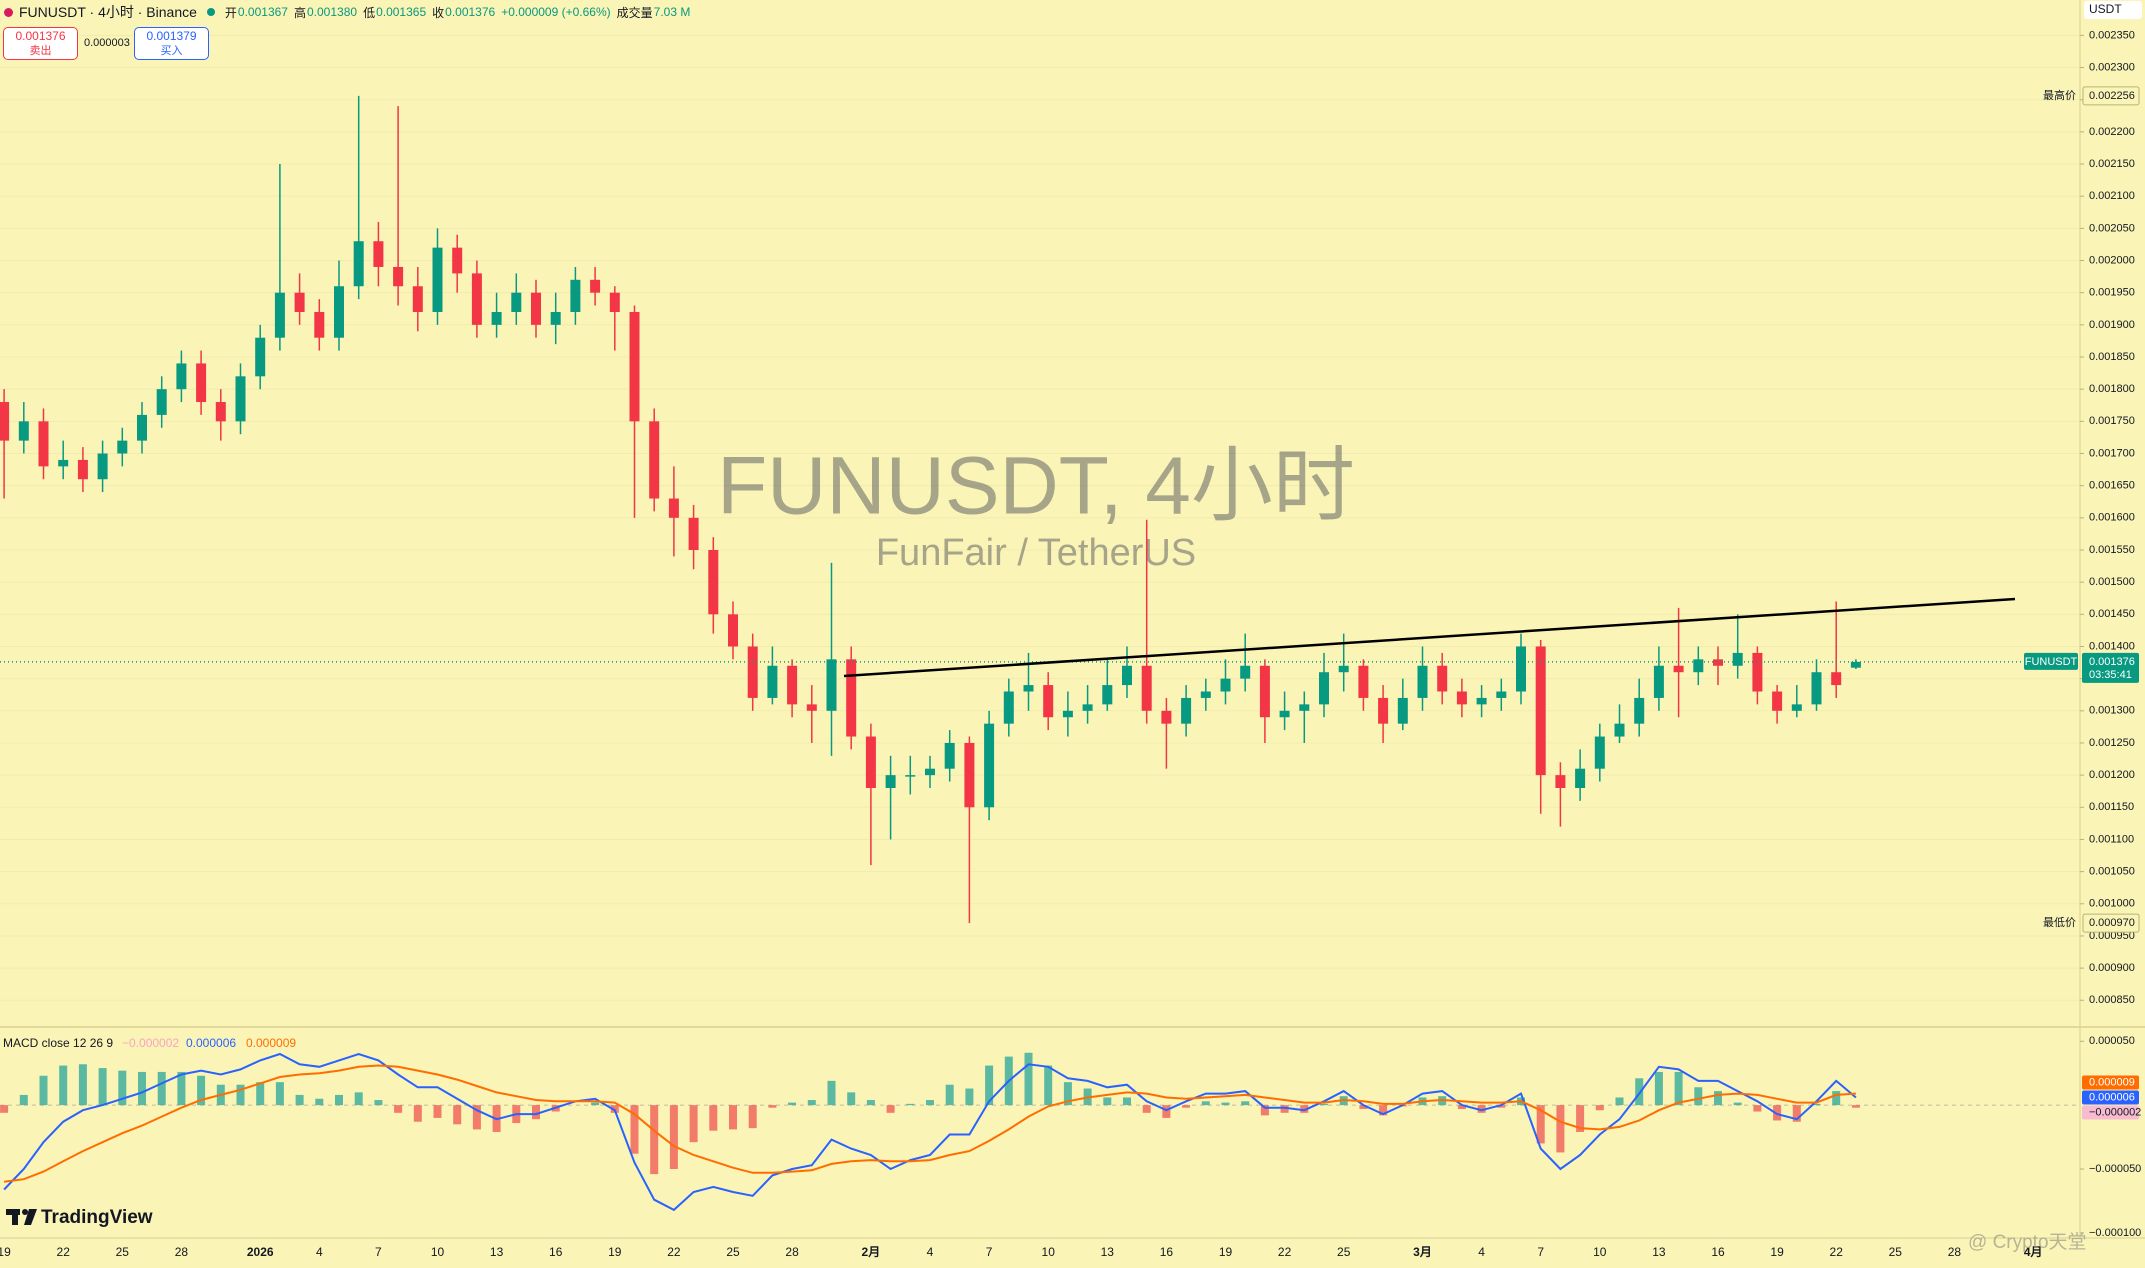 The width and height of the screenshot is (2145, 1268). What do you see at coordinates (2112, 228) in the screenshot?
I see `y-tick-label: 0.002050` at bounding box center [2112, 228].